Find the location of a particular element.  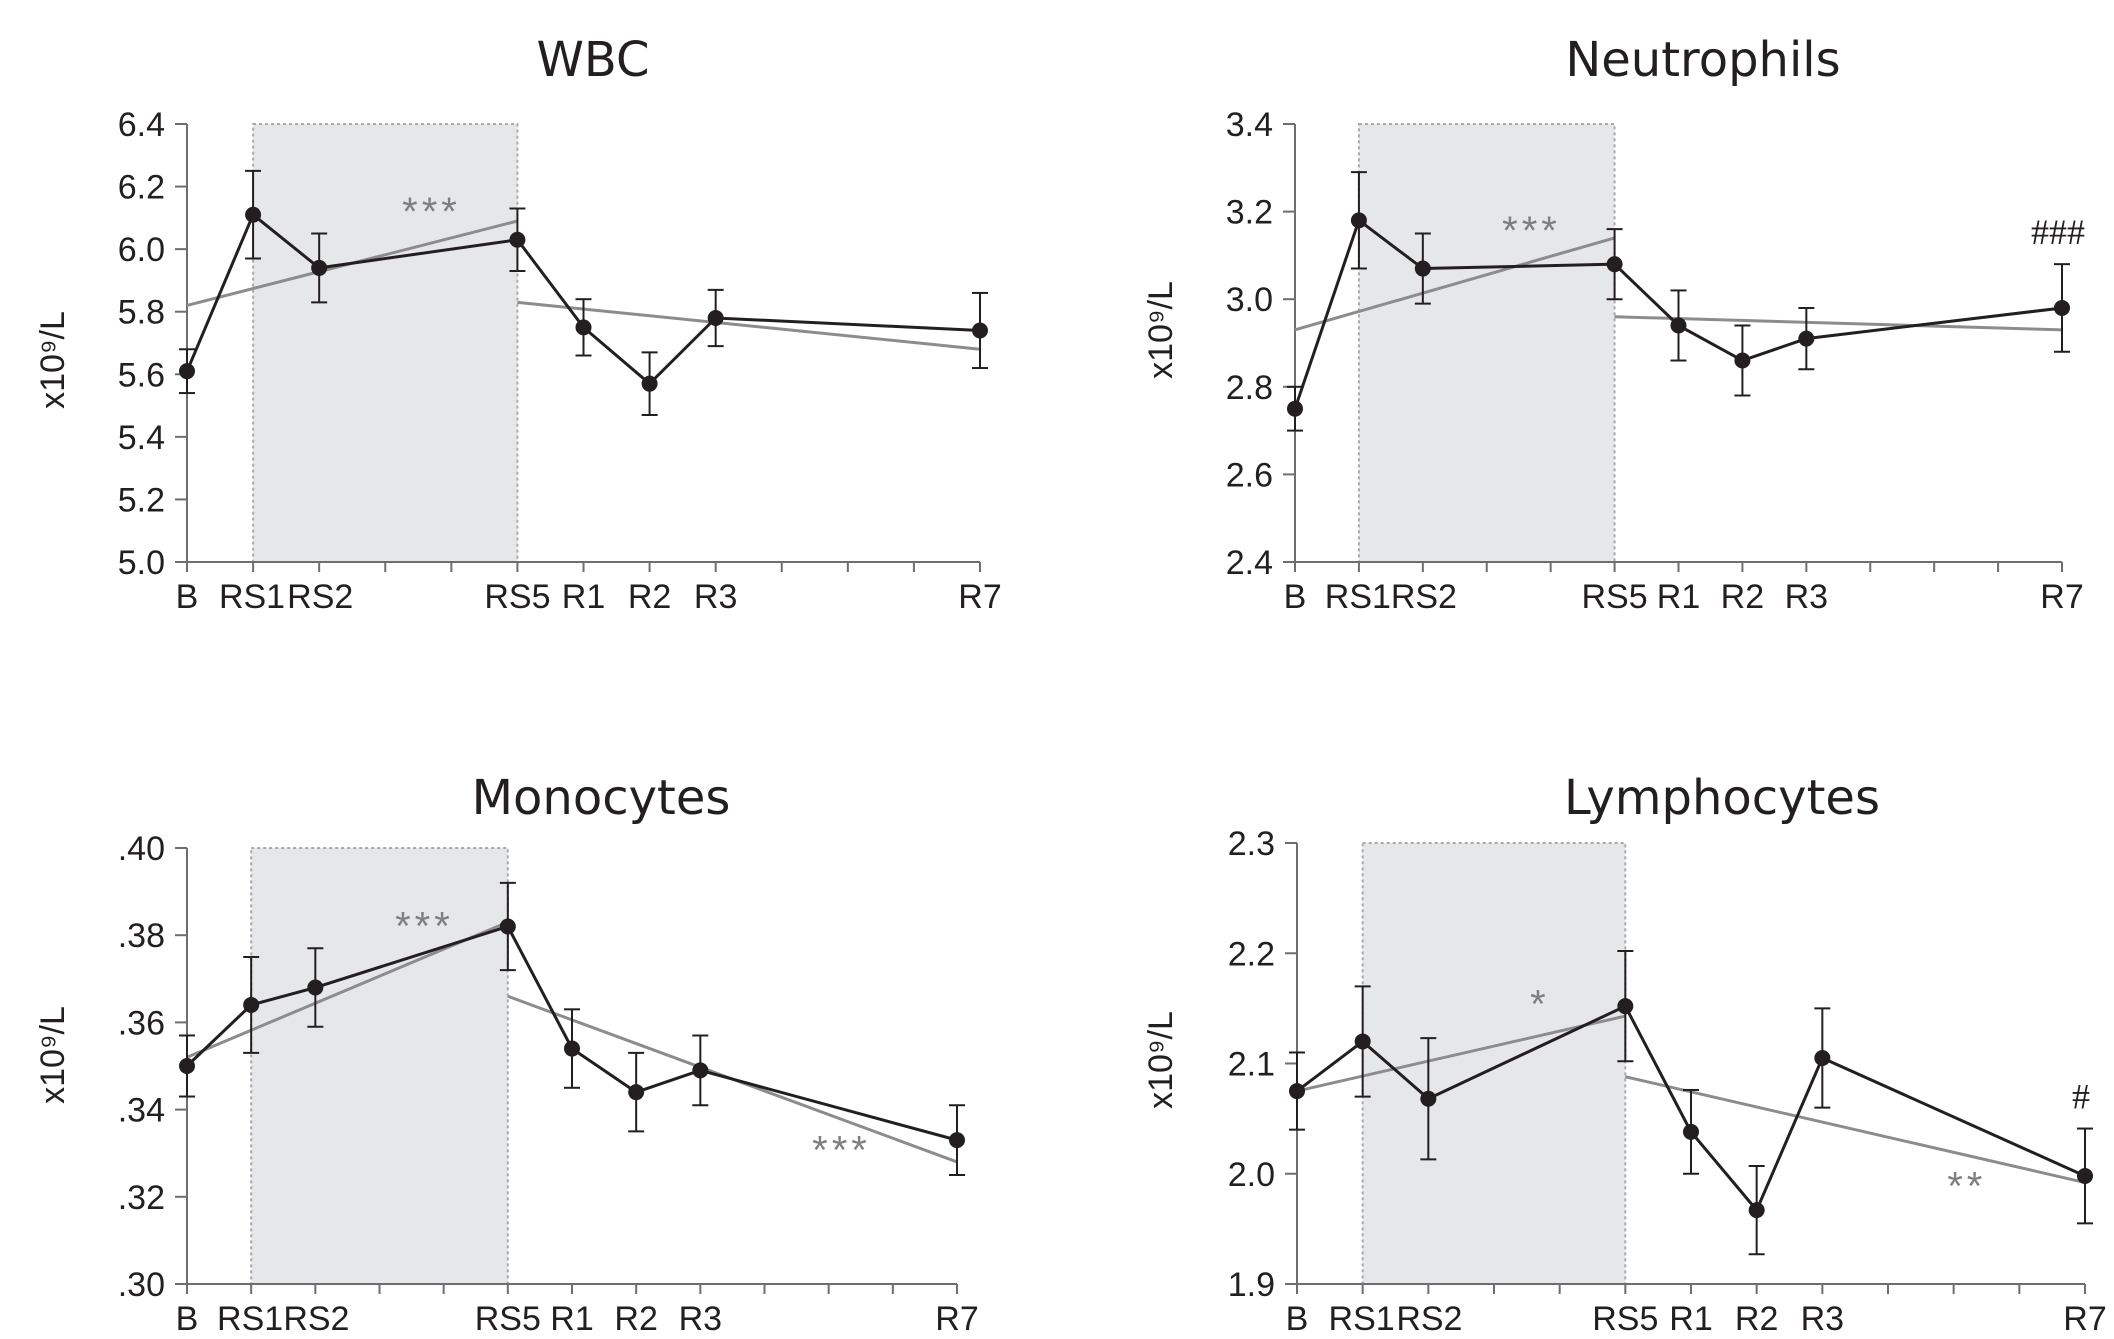

y-tick-label: 5.6 is located at coordinates (141, 375).